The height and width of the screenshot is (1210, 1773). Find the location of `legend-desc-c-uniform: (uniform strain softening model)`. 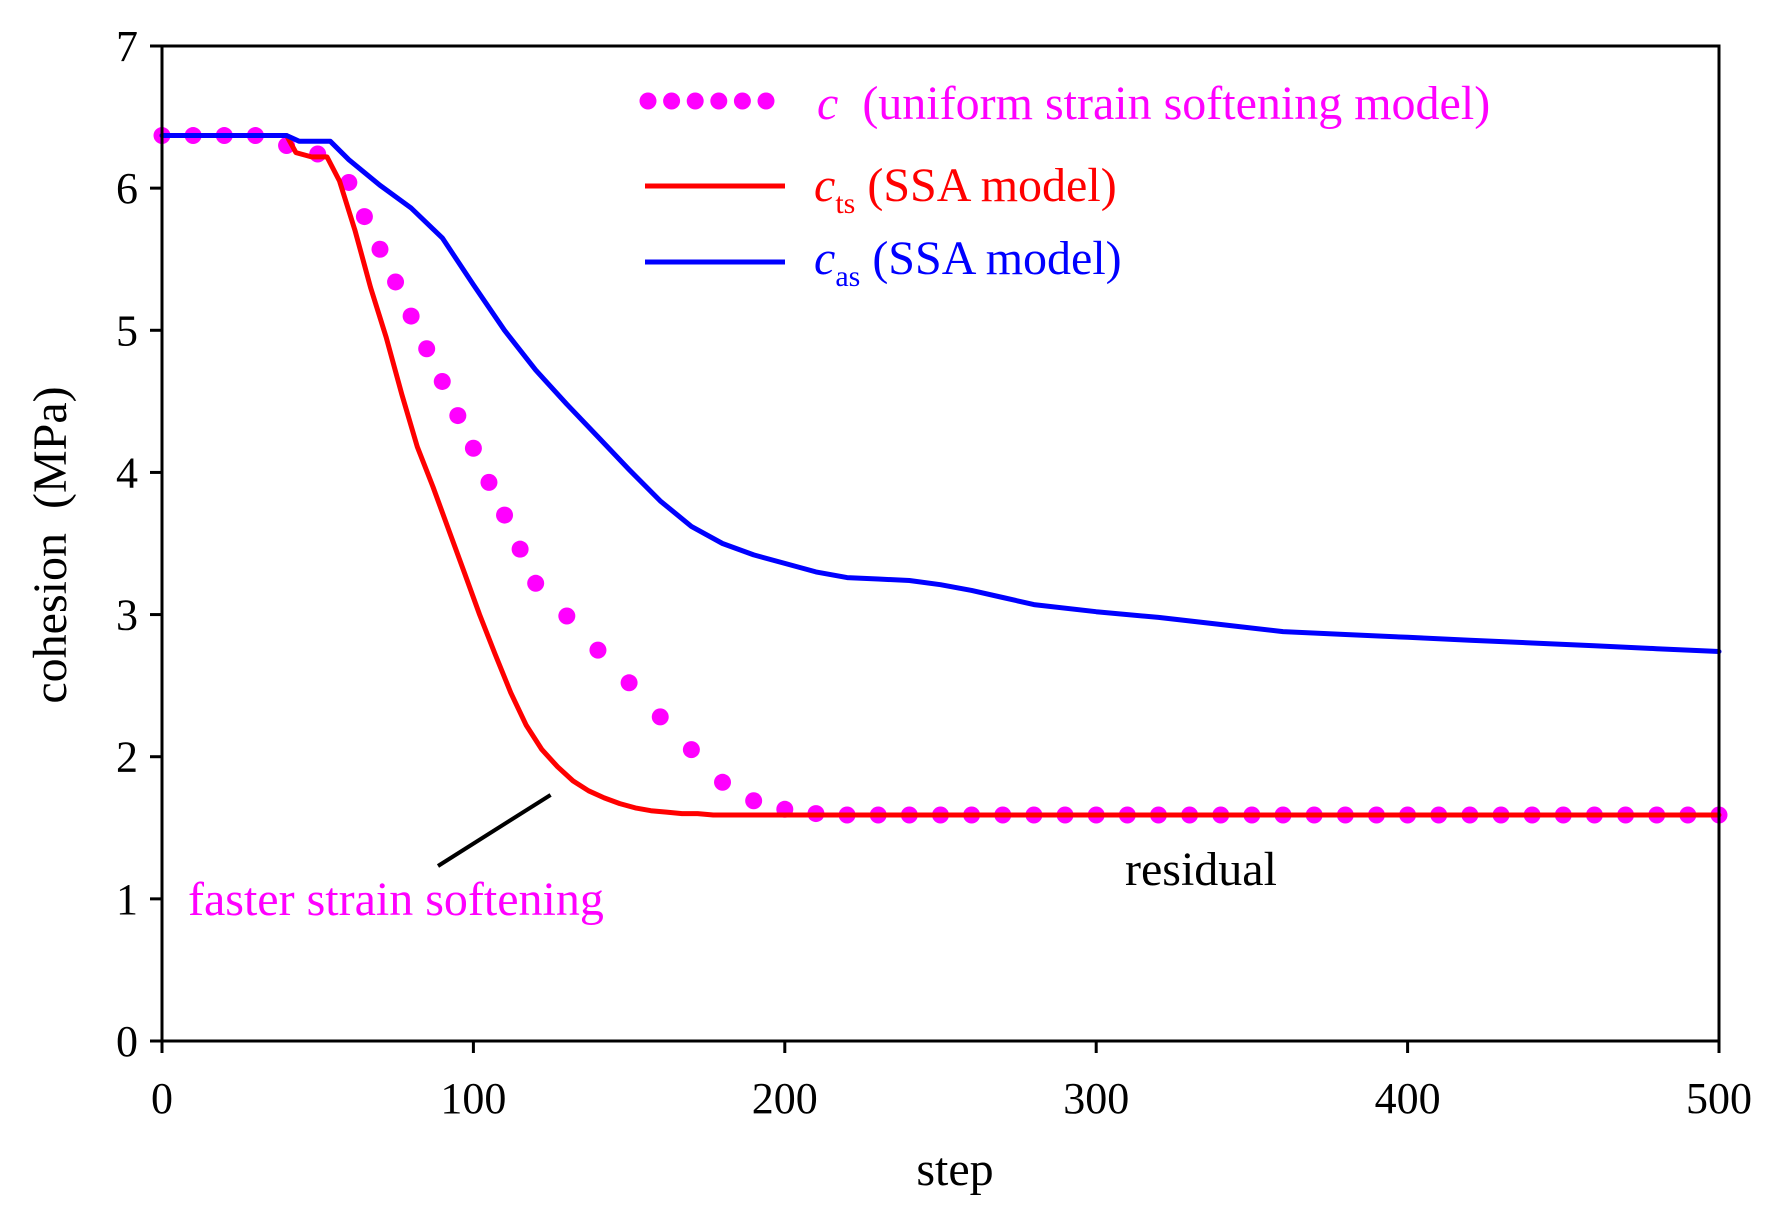

legend-desc-c-uniform: (uniform strain softening model) is located at coordinates (1164, 103).